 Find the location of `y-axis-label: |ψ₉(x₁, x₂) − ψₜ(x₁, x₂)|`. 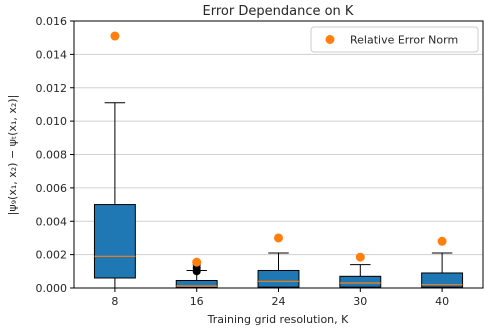

y-axis-label: |ψ₉(x₁, x₂) − ψₜ(x₁, x₂)| is located at coordinates (12, 155).